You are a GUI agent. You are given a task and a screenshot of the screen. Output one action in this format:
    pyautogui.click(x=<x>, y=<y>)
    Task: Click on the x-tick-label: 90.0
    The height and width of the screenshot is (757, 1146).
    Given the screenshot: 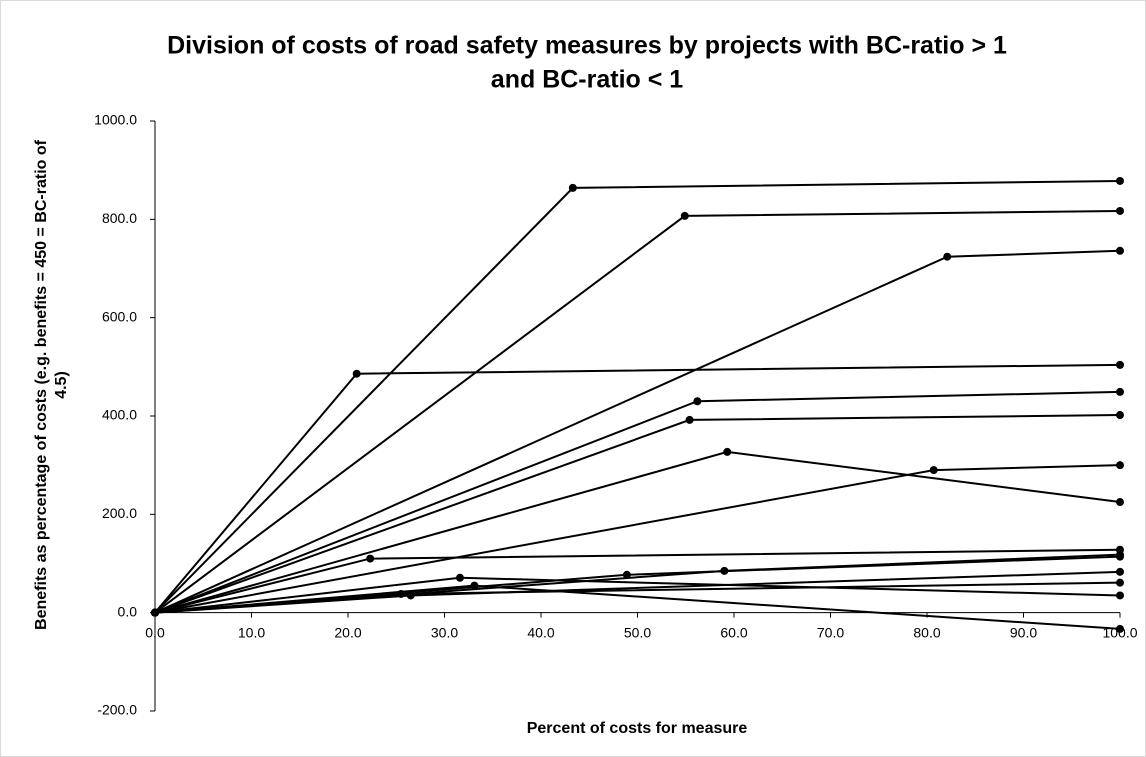 What is the action you would take?
    pyautogui.click(x=1023, y=632)
    